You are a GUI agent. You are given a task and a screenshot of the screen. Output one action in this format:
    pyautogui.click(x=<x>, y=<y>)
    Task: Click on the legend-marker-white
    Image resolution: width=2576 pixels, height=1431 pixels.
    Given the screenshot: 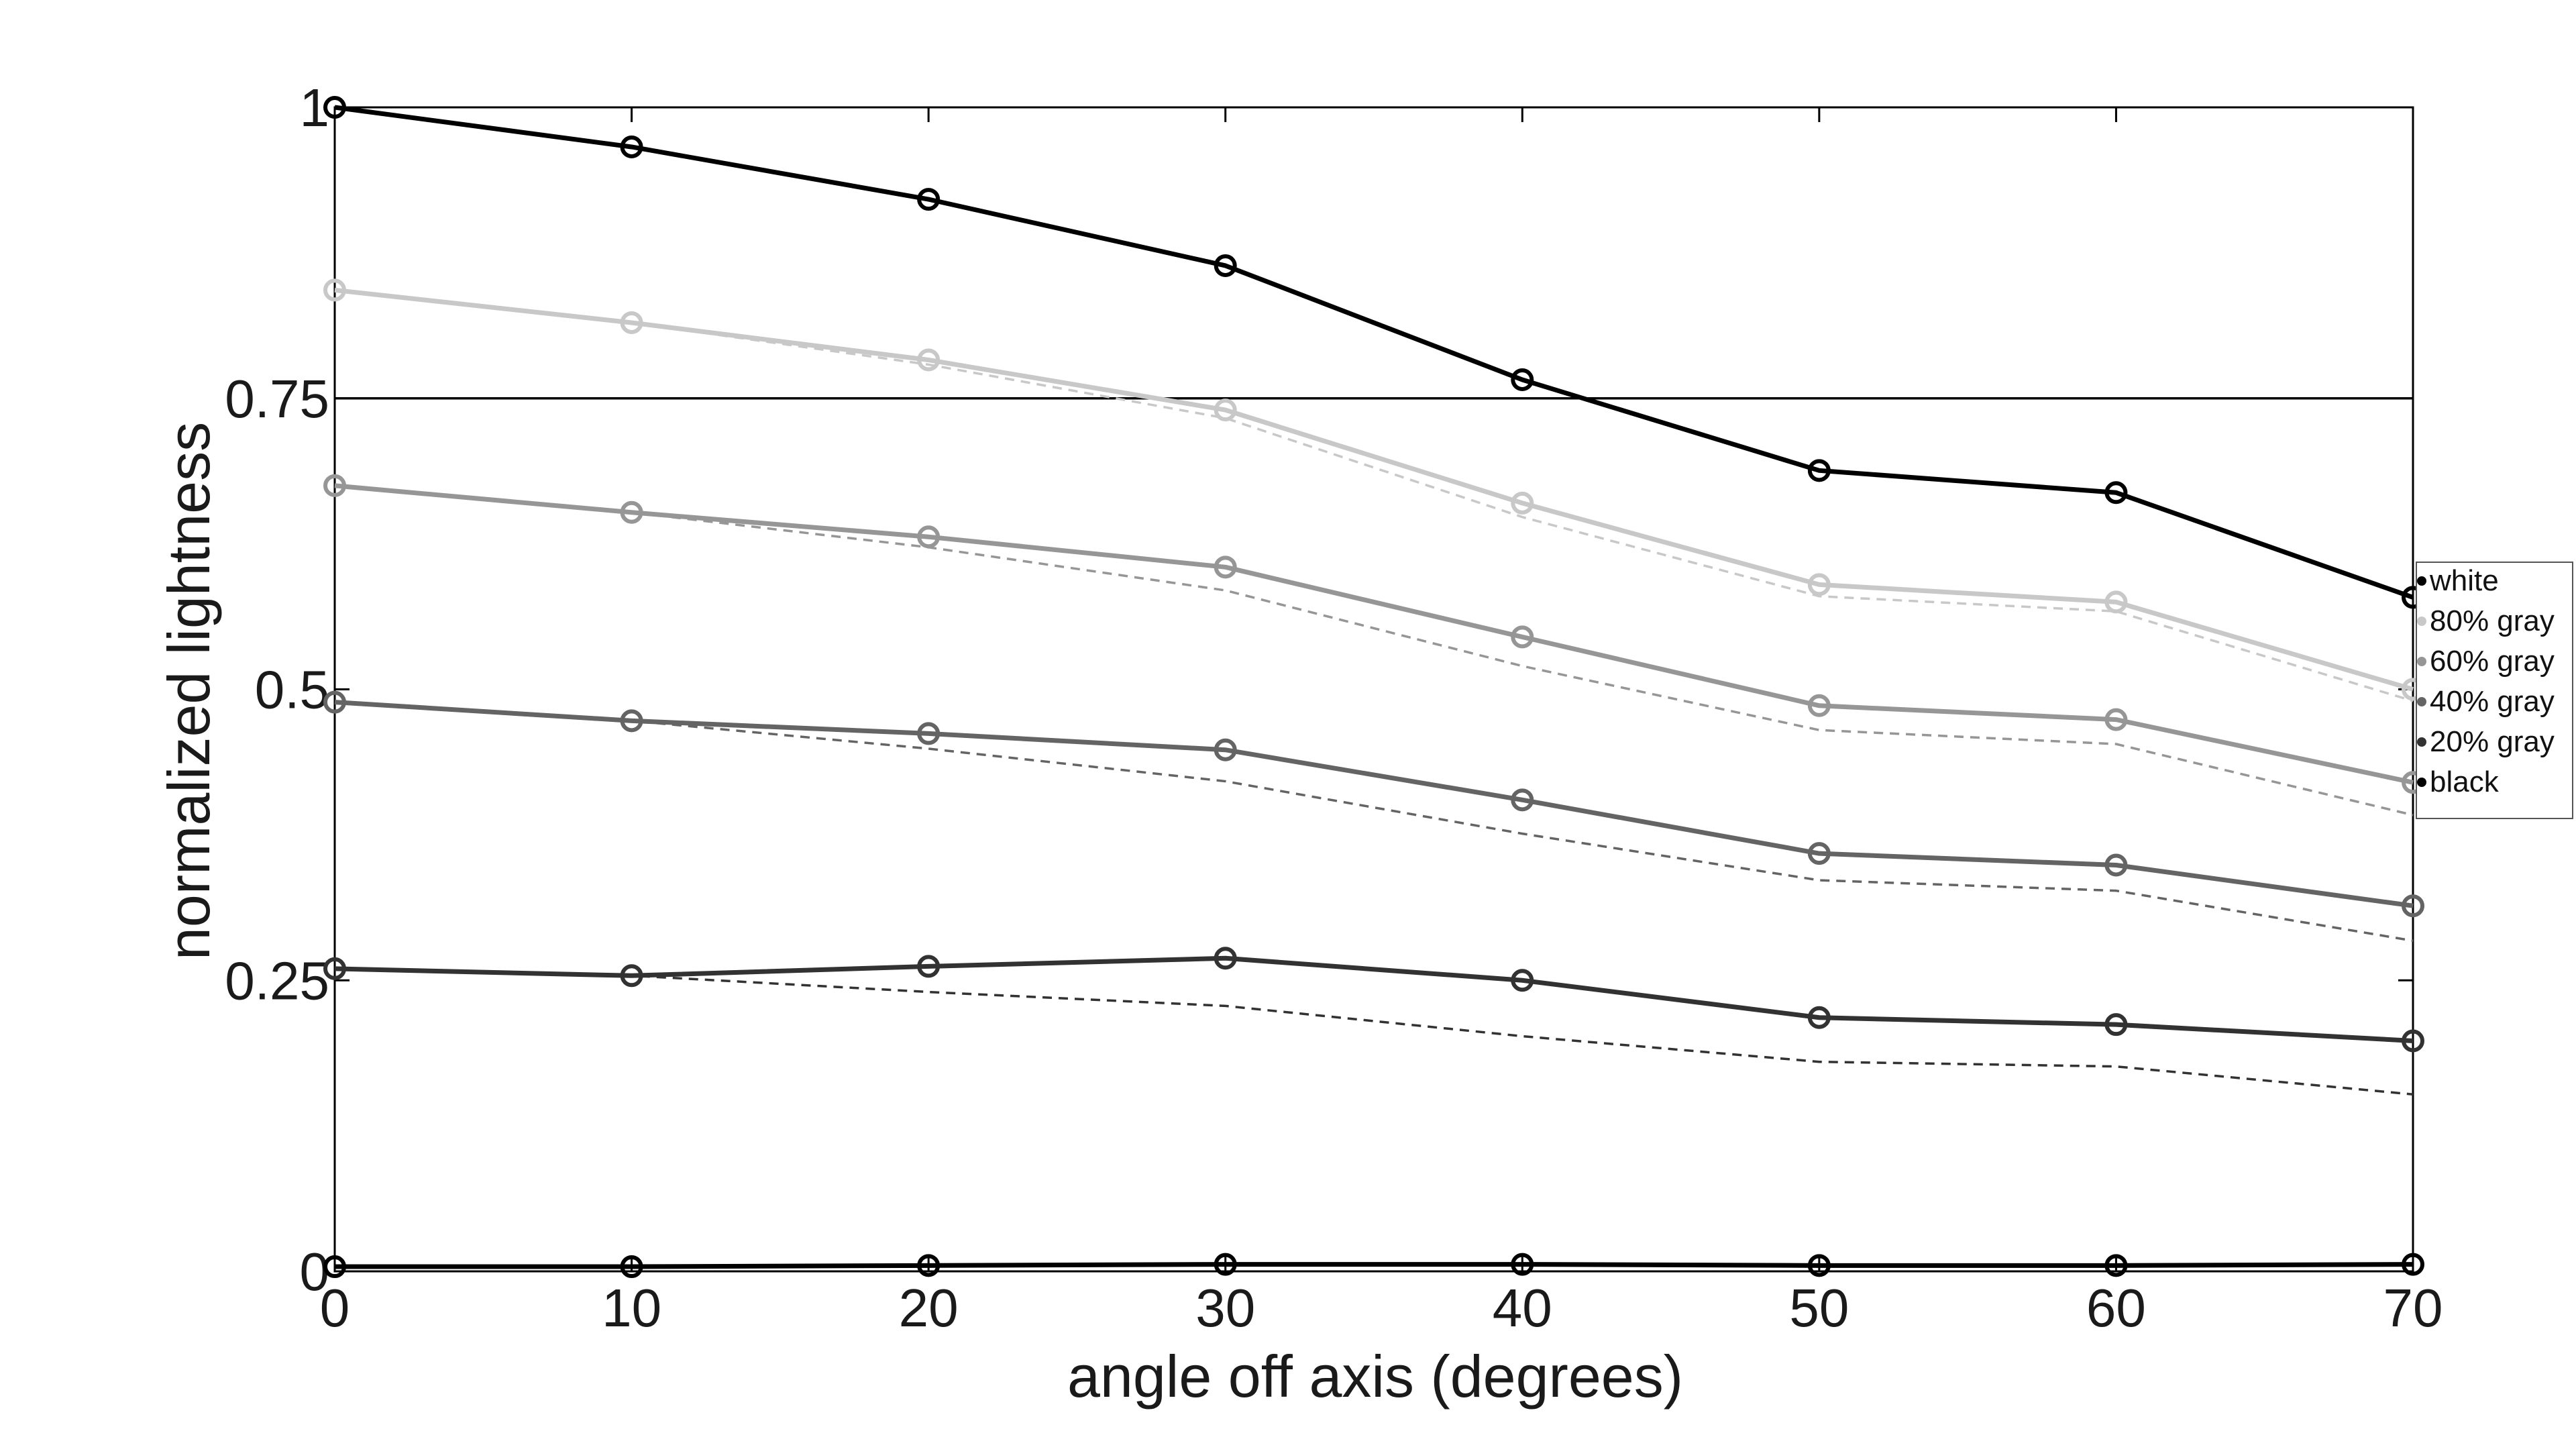 What is the action you would take?
    pyautogui.click(x=2421, y=581)
    